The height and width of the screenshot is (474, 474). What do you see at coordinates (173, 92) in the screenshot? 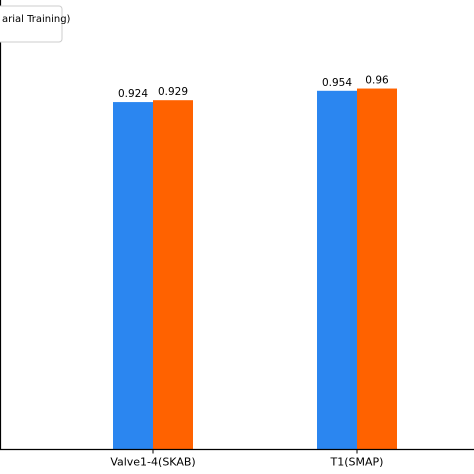
I see `data-label-series-2-cat-1: 0.929` at bounding box center [173, 92].